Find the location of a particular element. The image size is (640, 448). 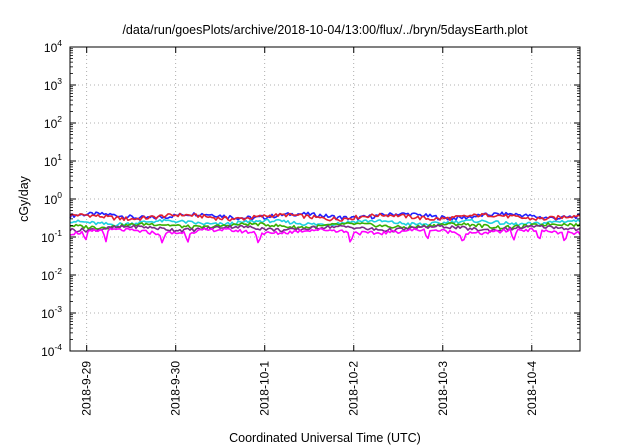

x-tick-label: 2018-10-3 is located at coordinates (443, 388).